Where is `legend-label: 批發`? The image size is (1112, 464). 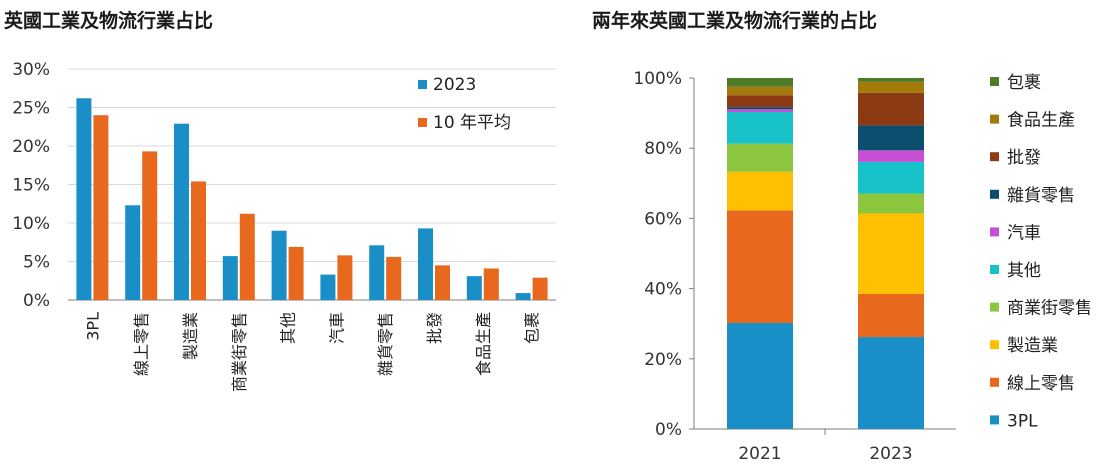 legend-label: 批發 is located at coordinates (1024, 158).